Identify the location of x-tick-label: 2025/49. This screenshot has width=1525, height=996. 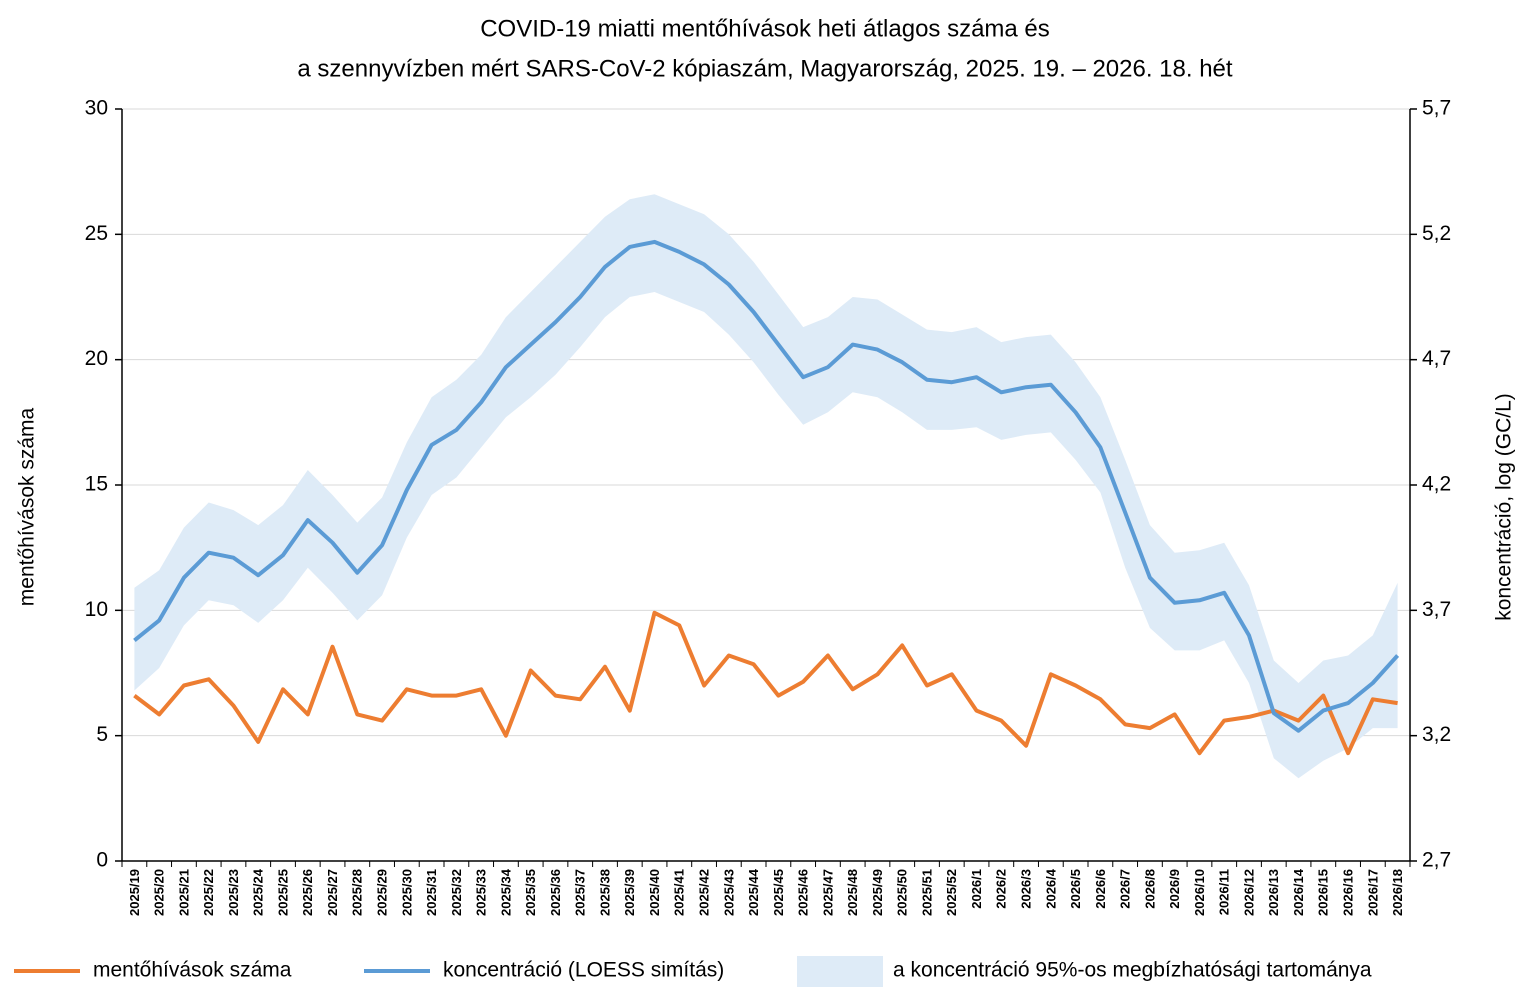
(877, 892).